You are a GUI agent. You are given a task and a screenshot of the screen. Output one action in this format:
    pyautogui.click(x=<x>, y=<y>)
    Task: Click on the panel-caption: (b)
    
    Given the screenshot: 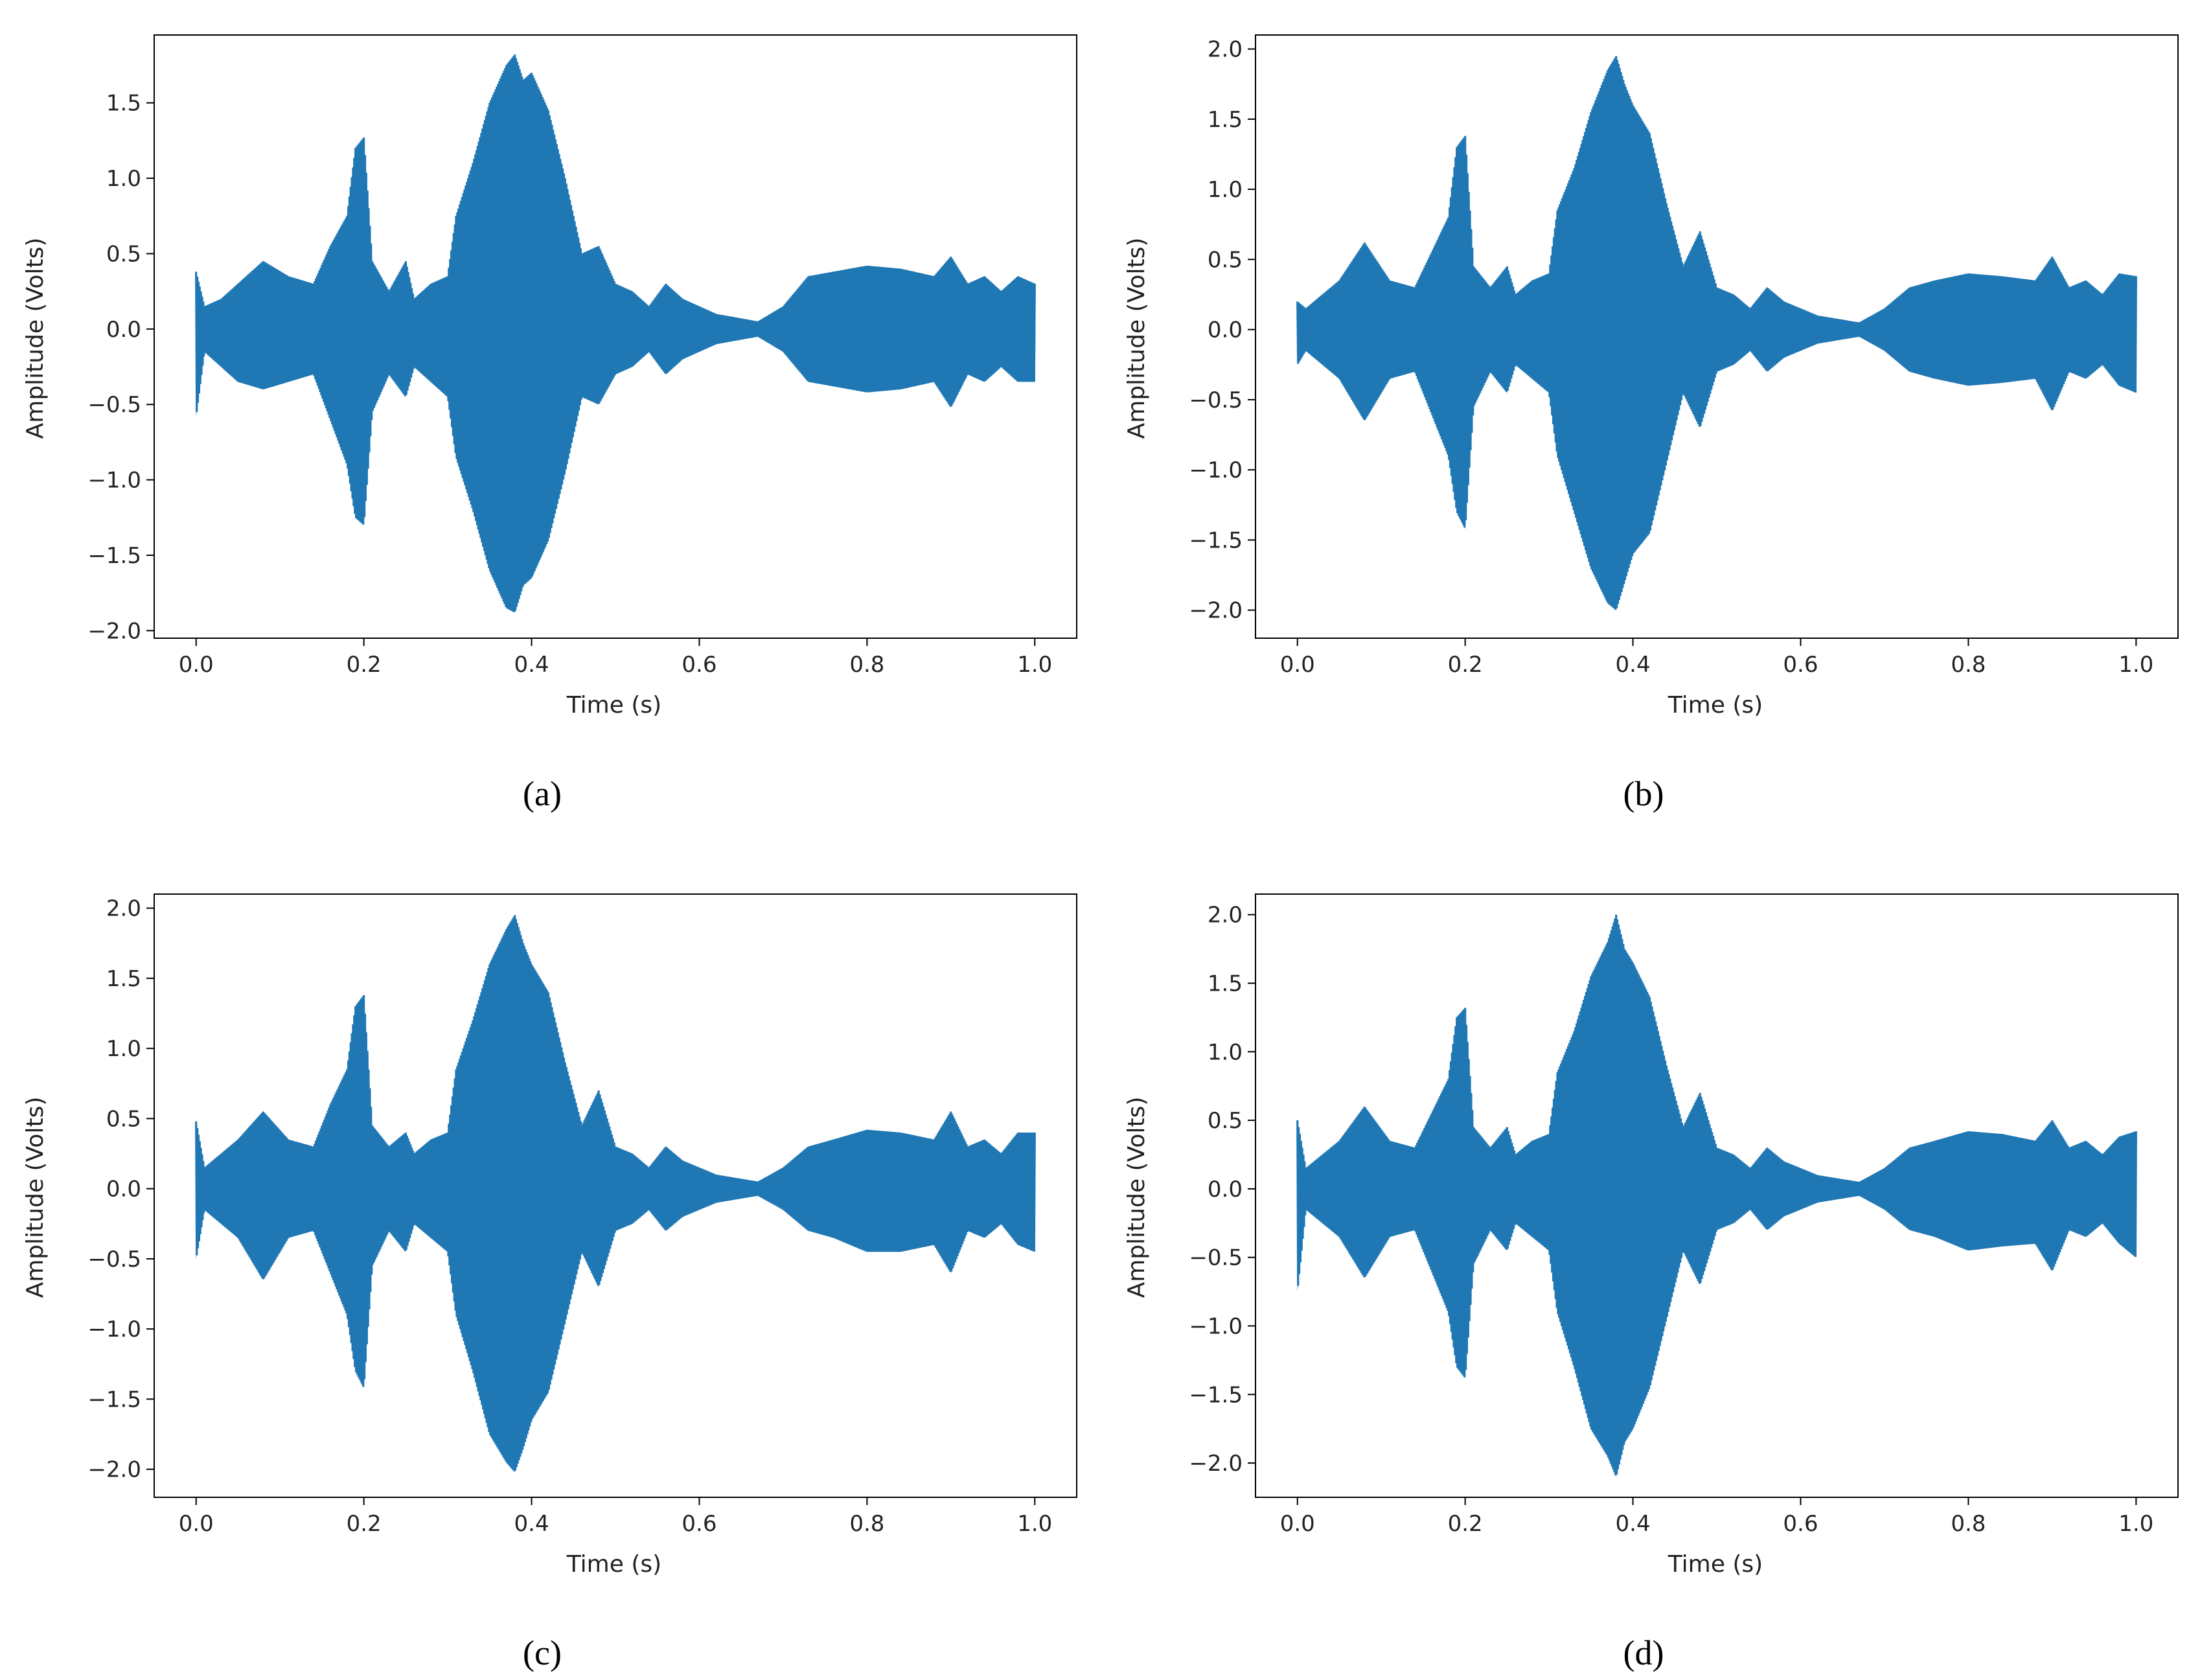 What is the action you would take?
    pyautogui.click(x=1643, y=793)
    